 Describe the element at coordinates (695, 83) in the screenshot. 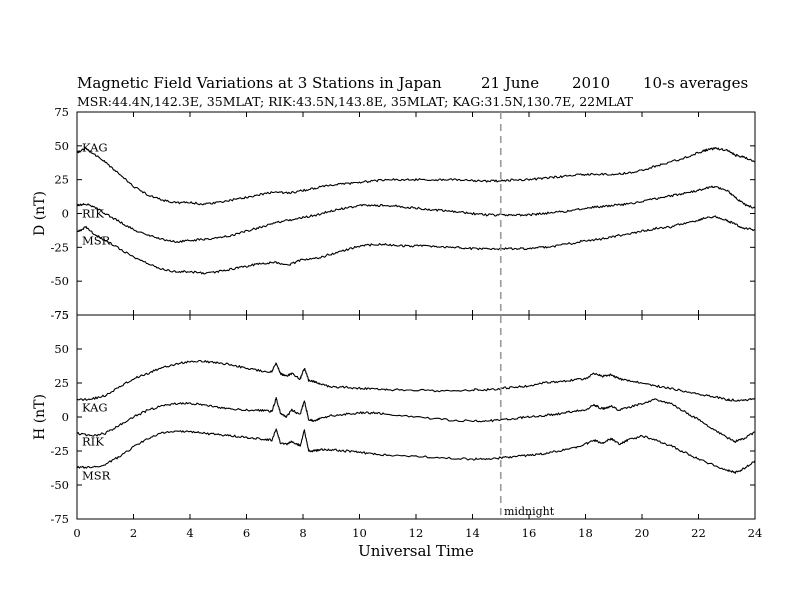

I see `chart-title-averaging: 10-s averages` at that location.